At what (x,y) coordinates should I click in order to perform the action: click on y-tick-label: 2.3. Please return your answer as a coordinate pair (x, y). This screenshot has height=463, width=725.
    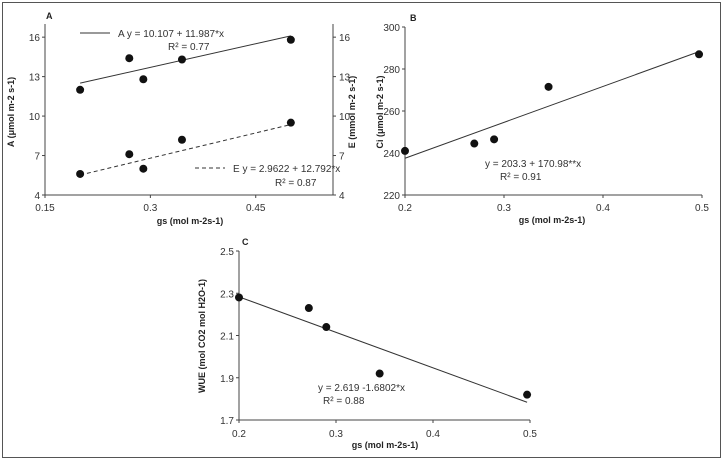
    Looking at the image, I should click on (227, 294).